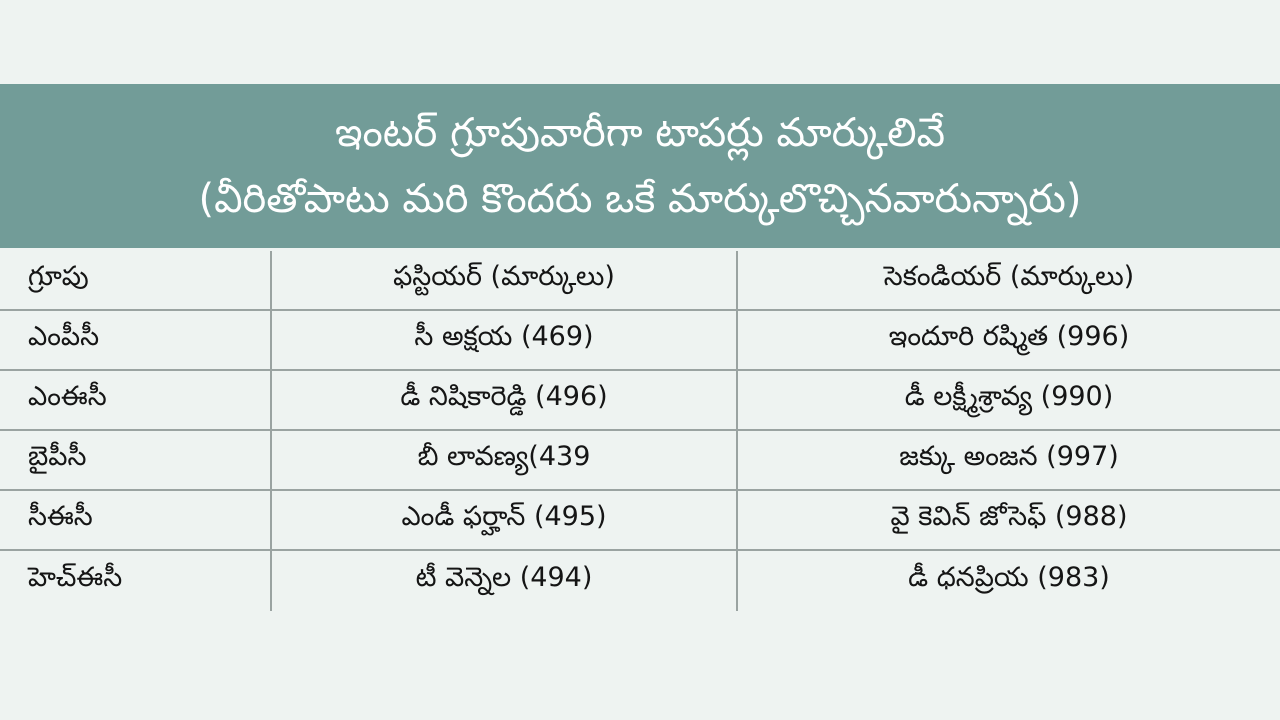  Describe the element at coordinates (136, 400) in the screenshot. I see `group-cell: ఎంఈసీ` at that location.